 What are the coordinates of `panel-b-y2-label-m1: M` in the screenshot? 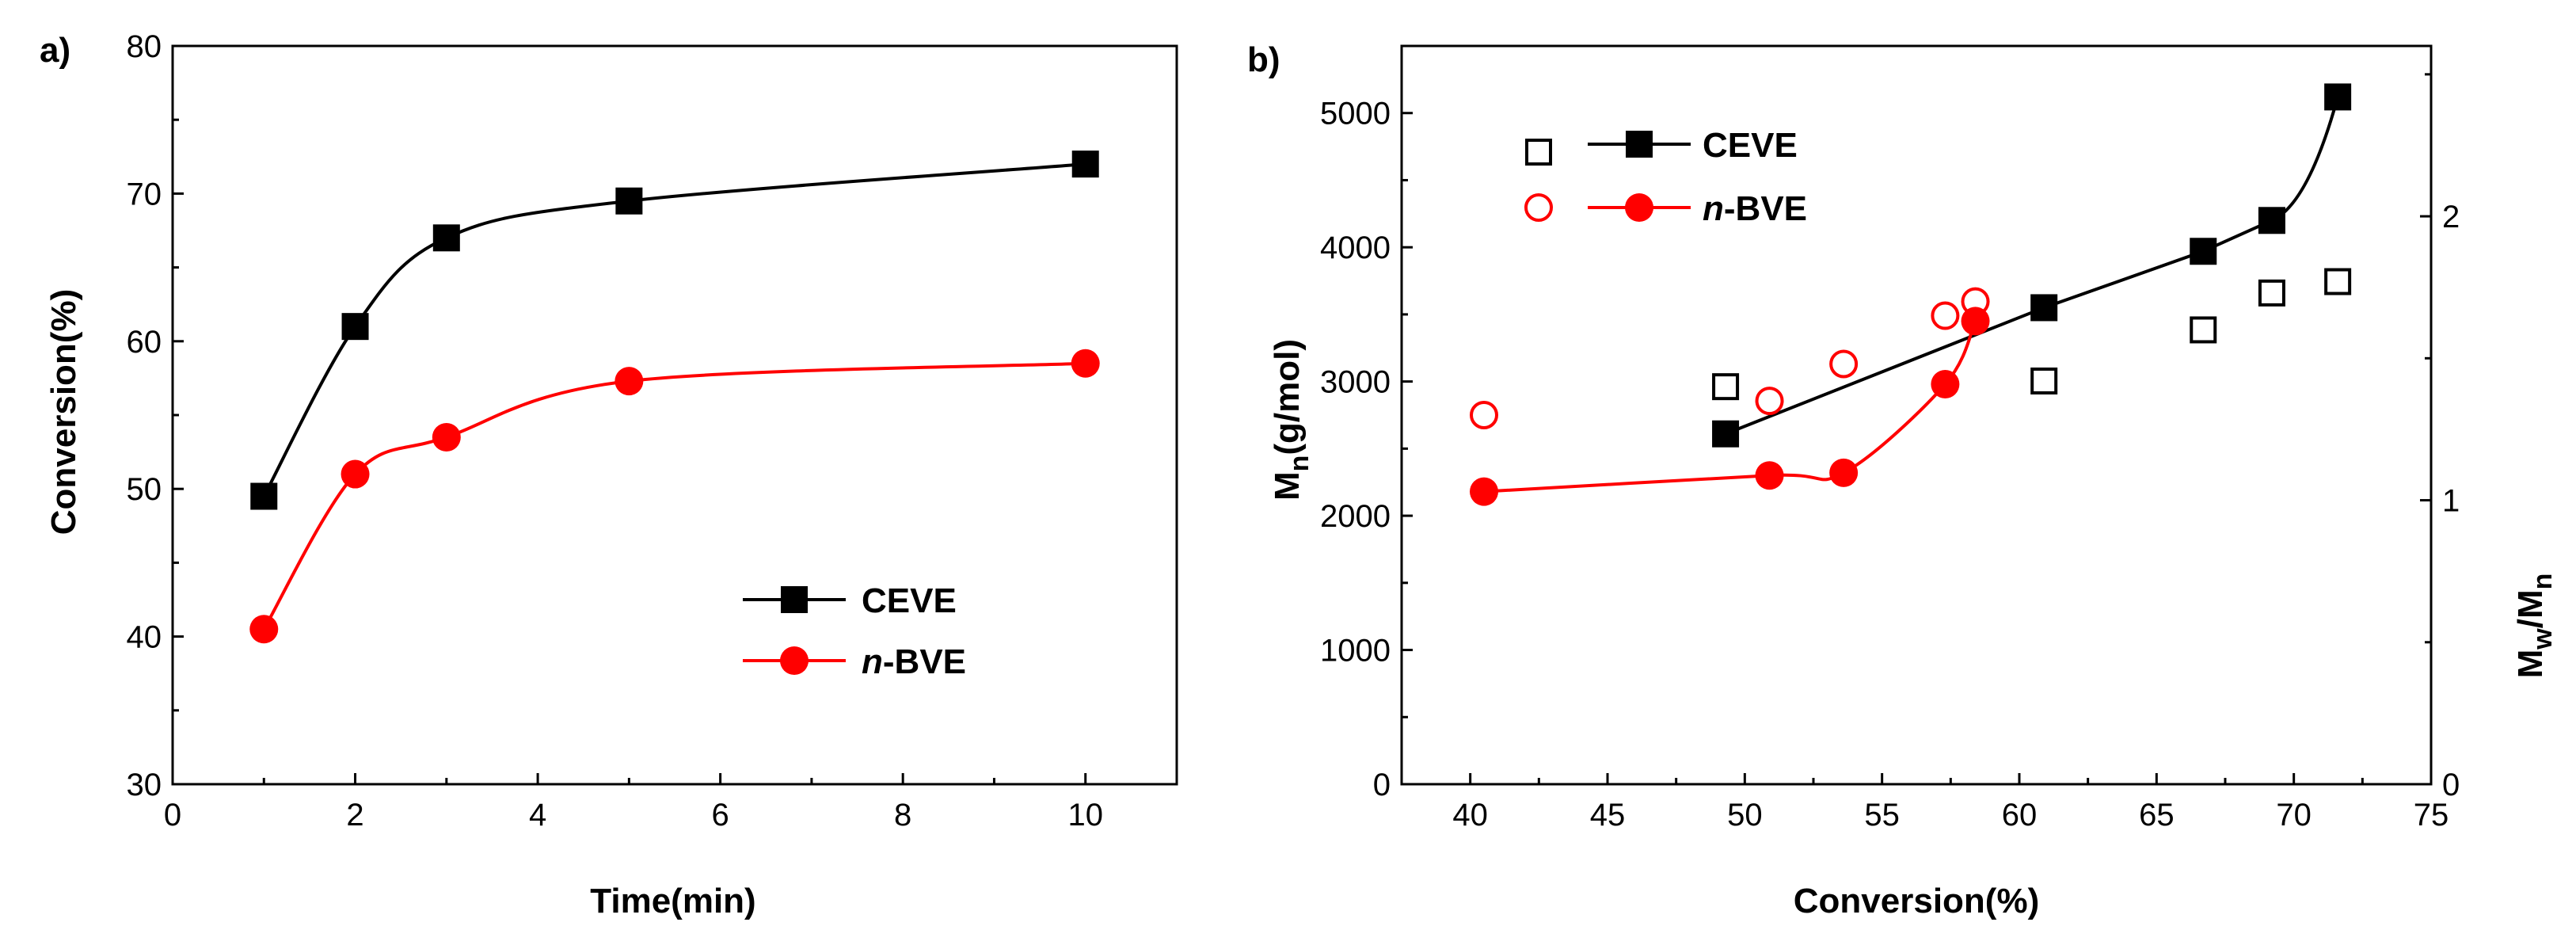 It's located at (2530, 664).